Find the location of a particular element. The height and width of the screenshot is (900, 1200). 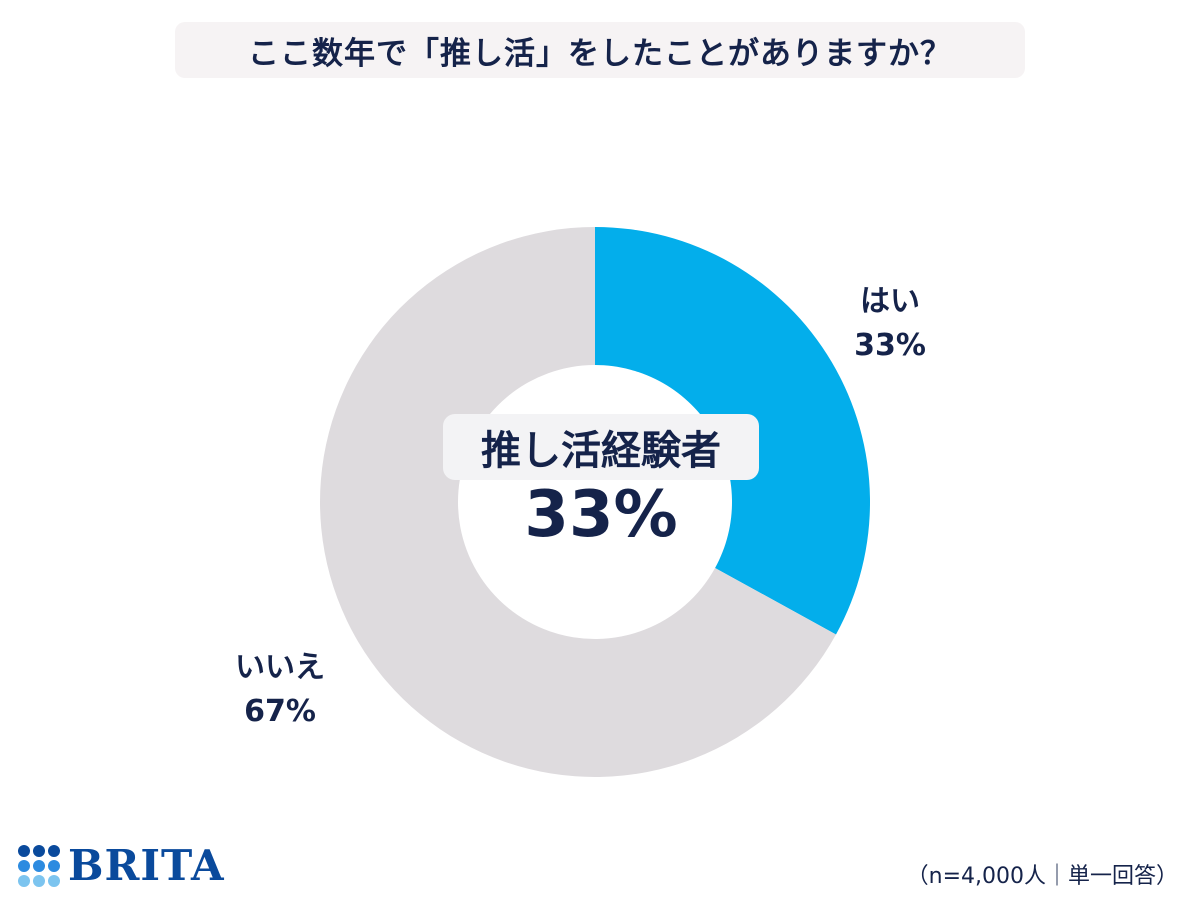

logo-wordmark: BRITA is located at coordinates (146, 865).